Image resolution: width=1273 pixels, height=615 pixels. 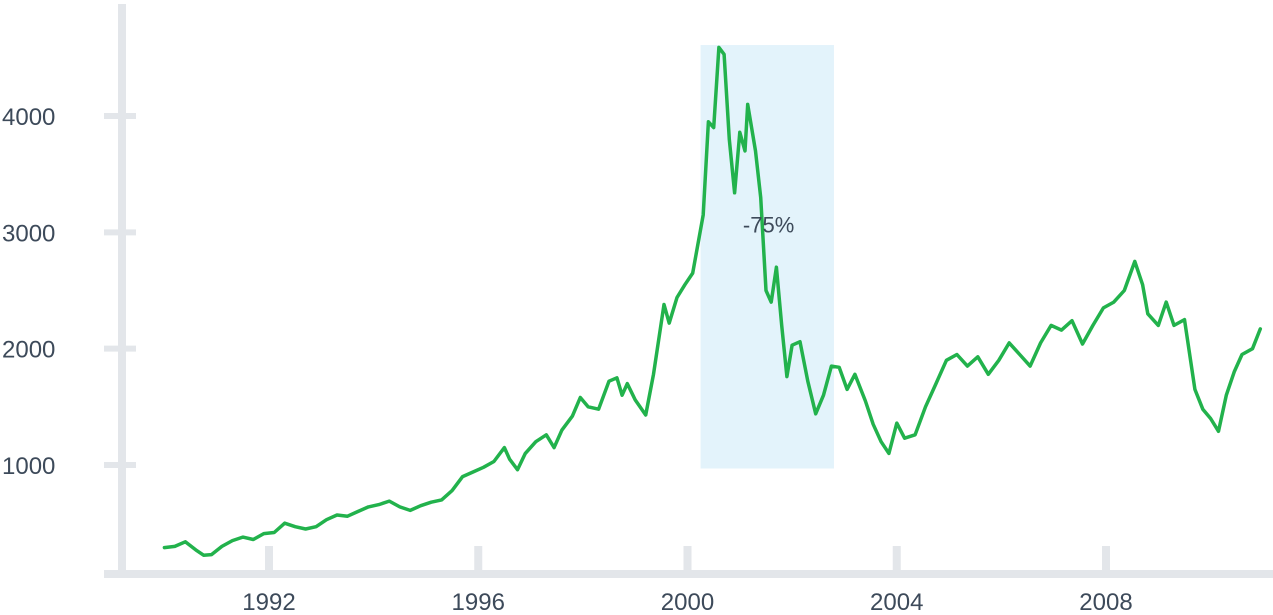 What do you see at coordinates (768, 224) in the screenshot?
I see `drawdown-annotation: -75%` at bounding box center [768, 224].